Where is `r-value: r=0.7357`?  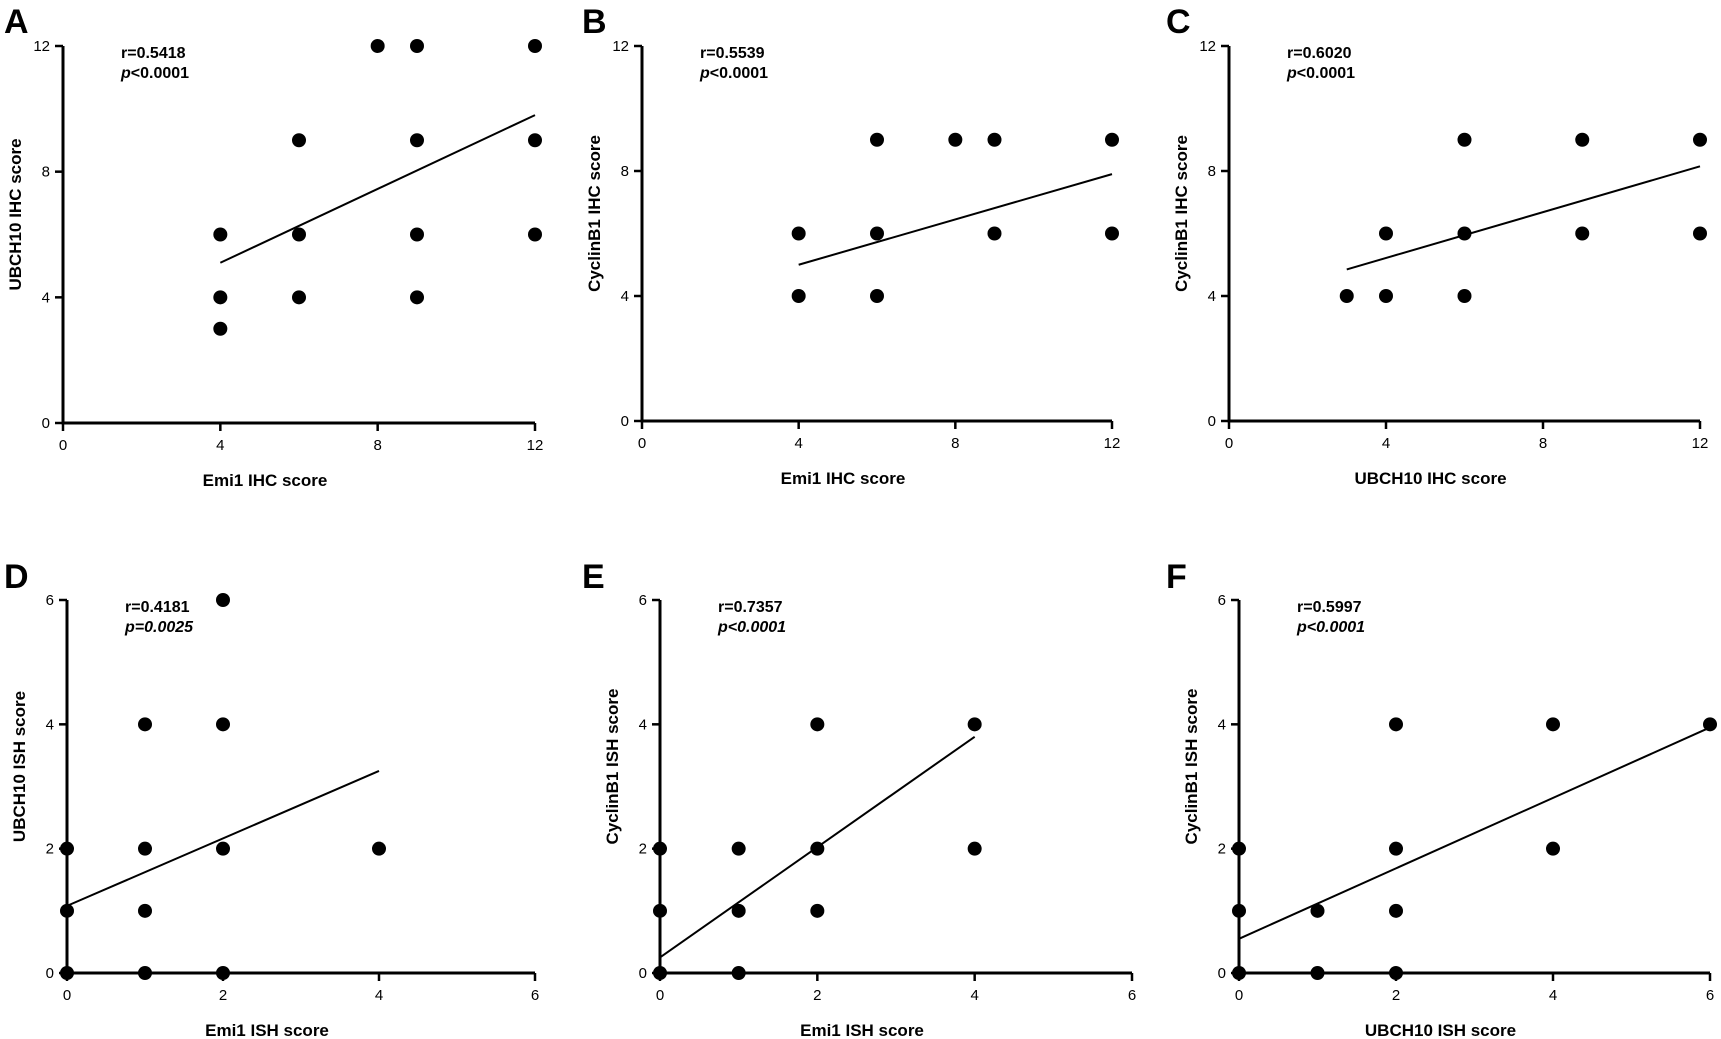 r-value: r=0.7357 is located at coordinates (750, 607).